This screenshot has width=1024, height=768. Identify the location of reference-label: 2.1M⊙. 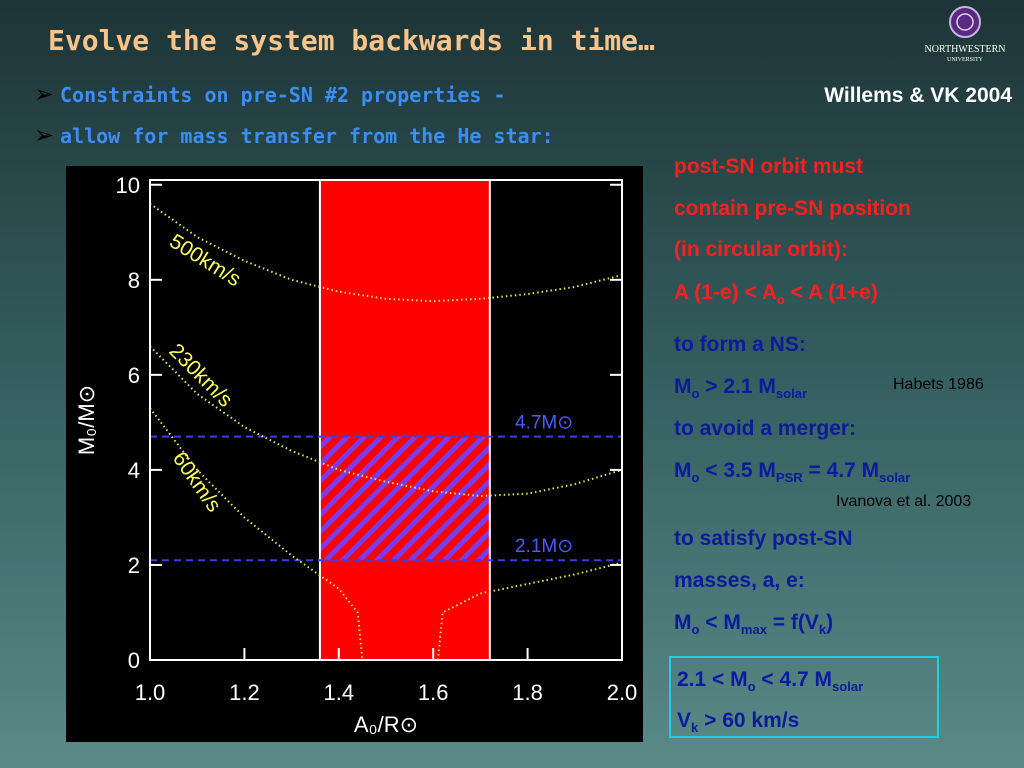
(544, 546).